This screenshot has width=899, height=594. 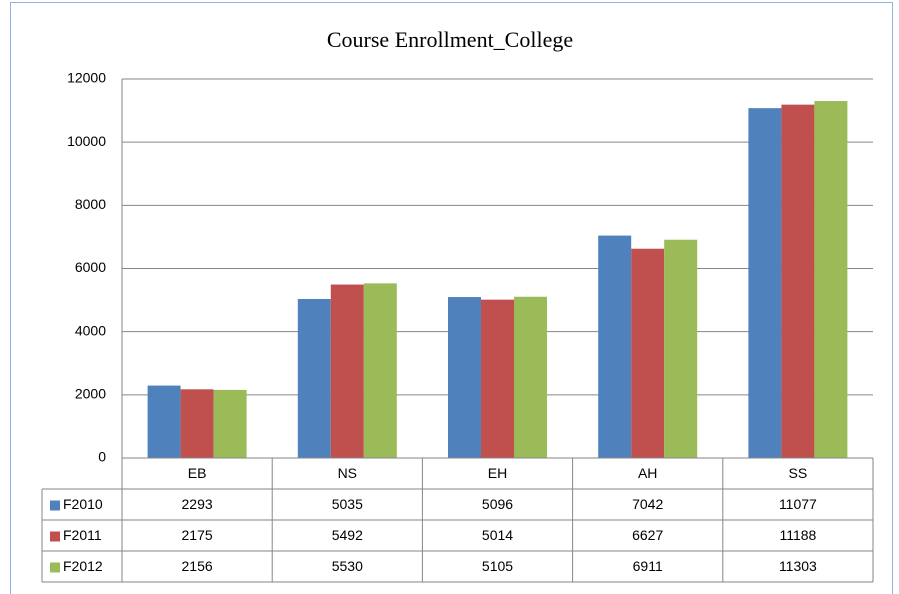 What do you see at coordinates (83, 566) in the screenshot?
I see `legend-label: F2012` at bounding box center [83, 566].